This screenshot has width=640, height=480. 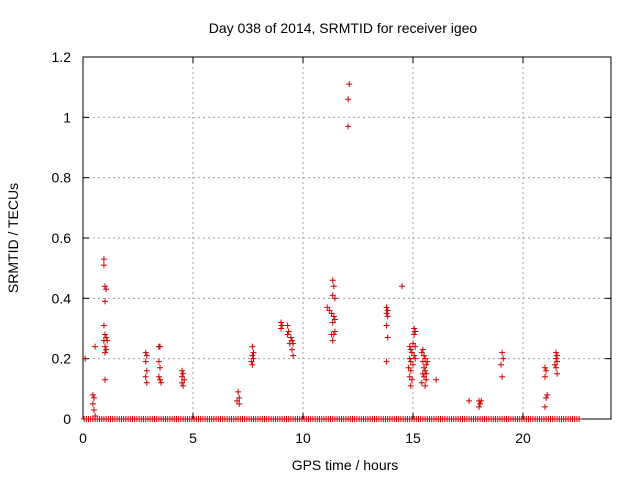 What do you see at coordinates (62, 298) in the screenshot?
I see `y-tick-label: 0.4` at bounding box center [62, 298].